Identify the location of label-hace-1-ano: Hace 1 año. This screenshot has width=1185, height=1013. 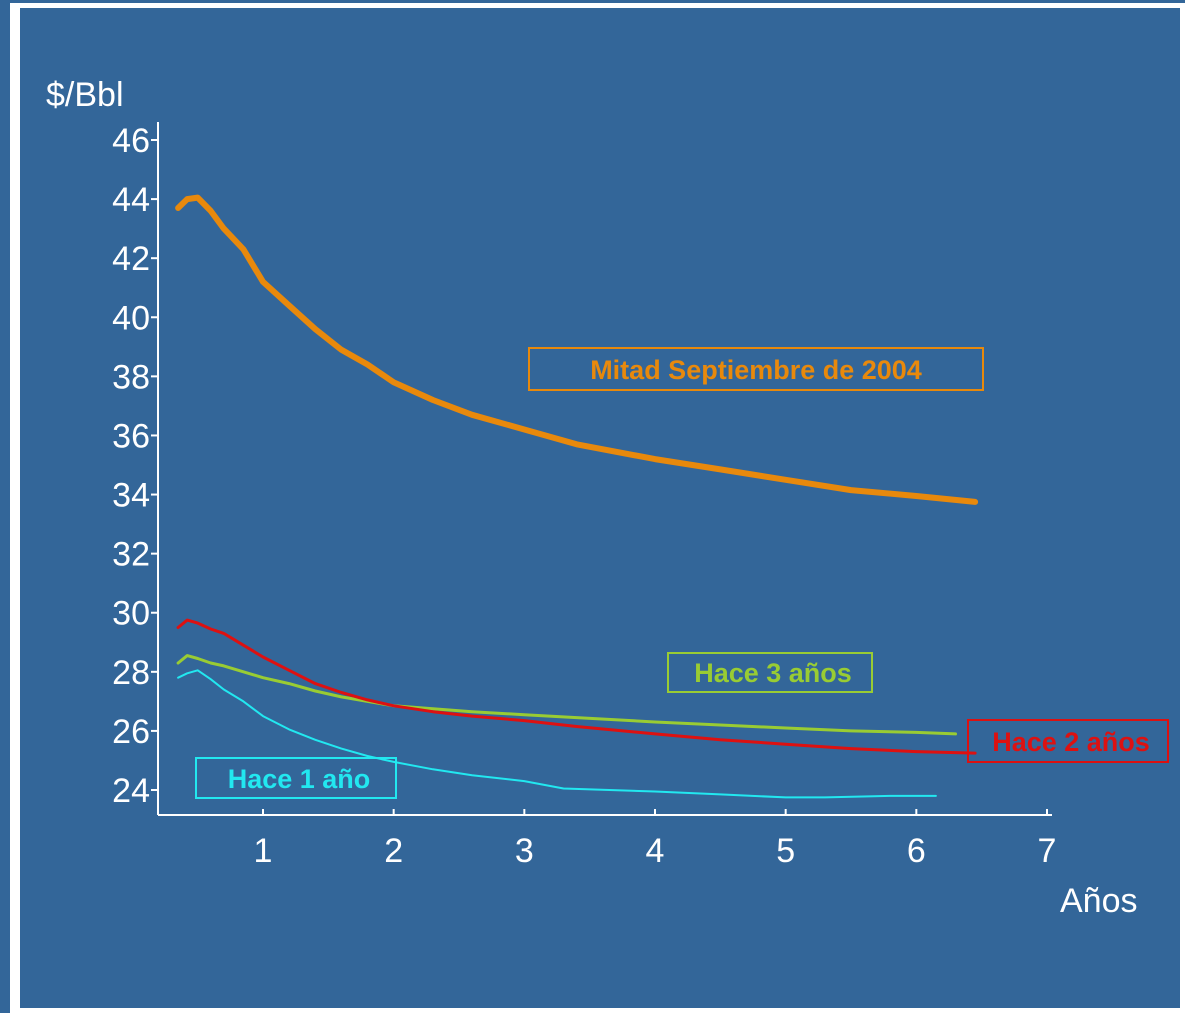
(296, 778).